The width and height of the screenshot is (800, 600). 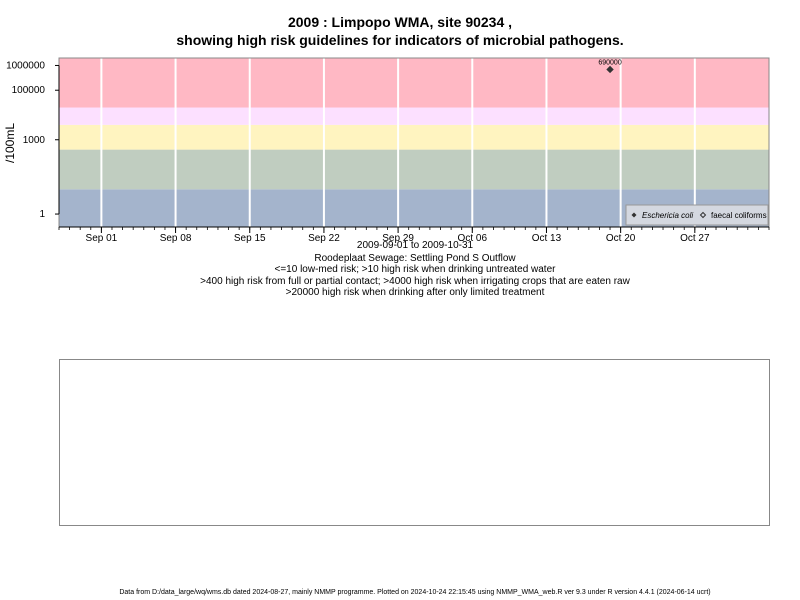 What do you see at coordinates (621, 238) in the screenshot?
I see `x-tick-label-7: Oct 20` at bounding box center [621, 238].